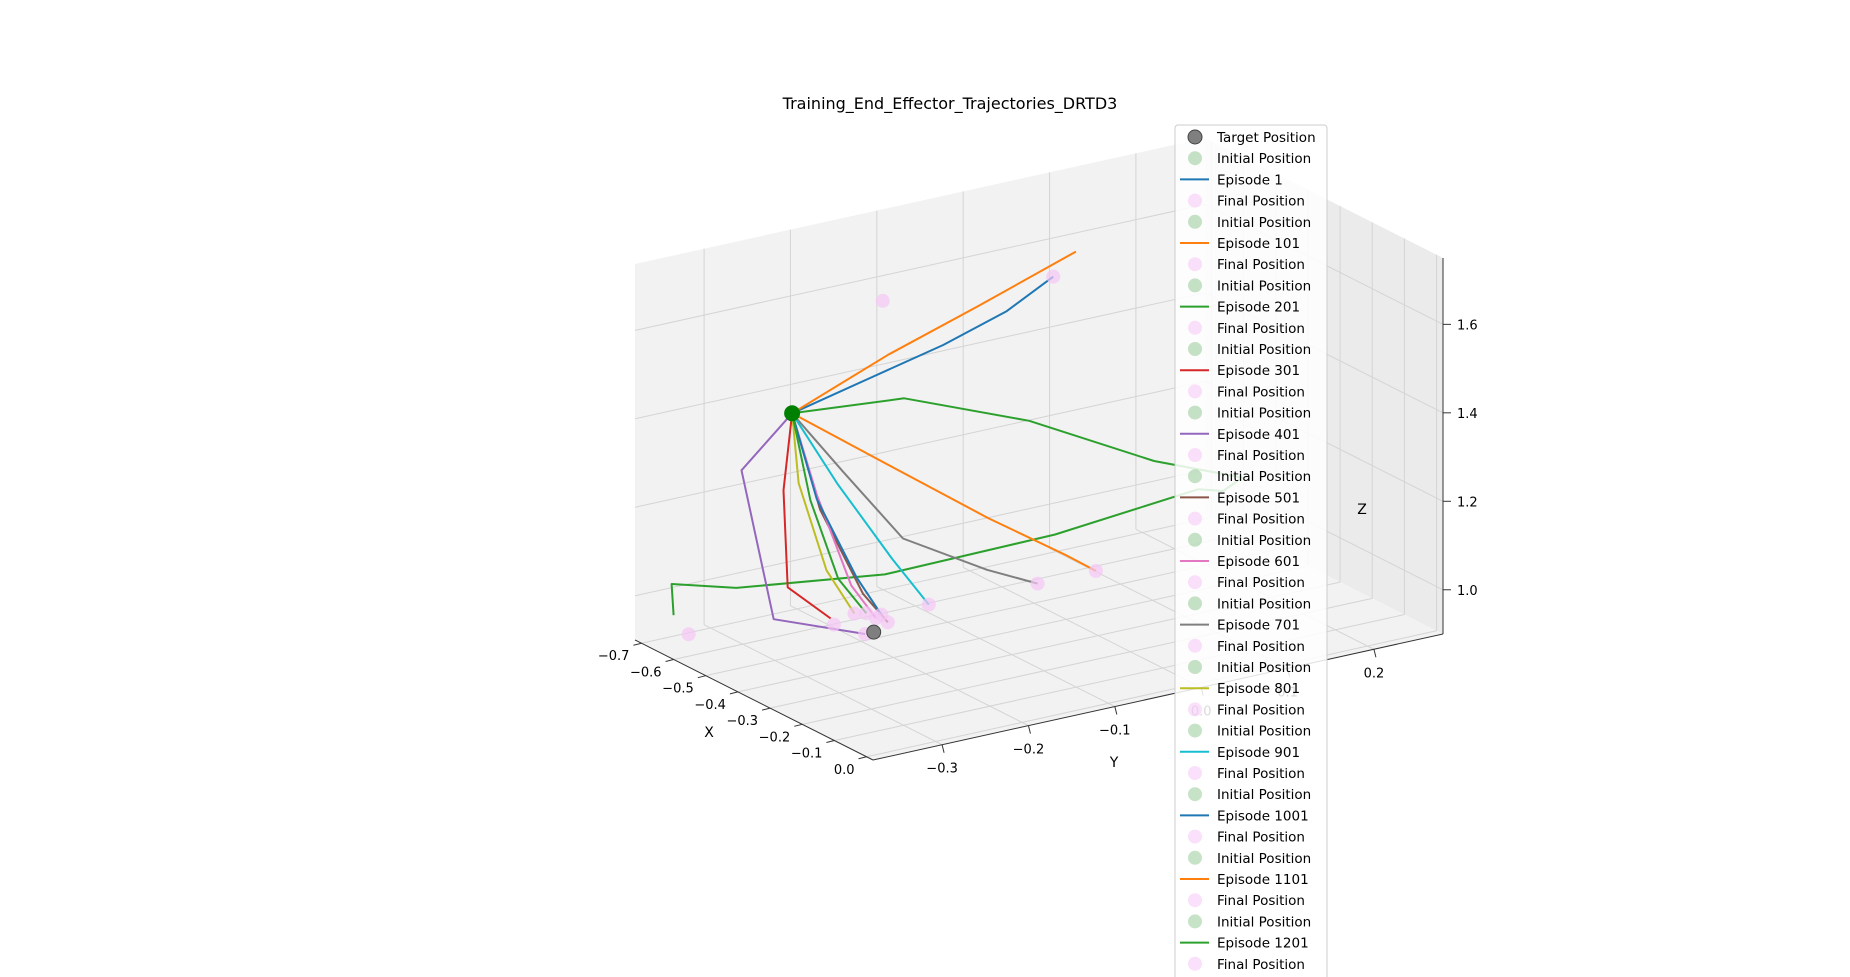  I want to click on x-tick-label: −0.4, so click(710, 705).